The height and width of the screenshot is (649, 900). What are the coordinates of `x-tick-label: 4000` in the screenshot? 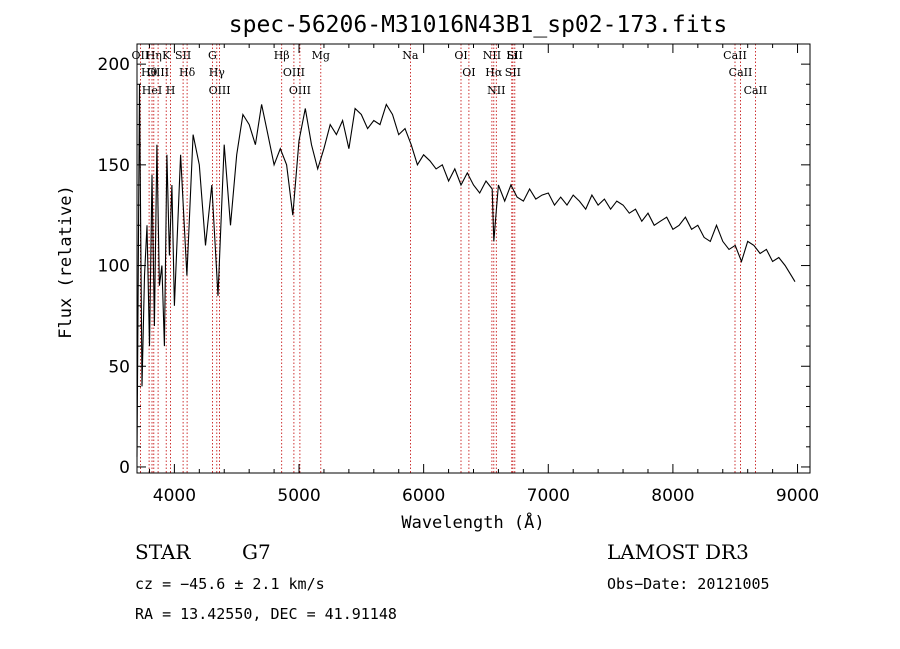 It's located at (174, 496).